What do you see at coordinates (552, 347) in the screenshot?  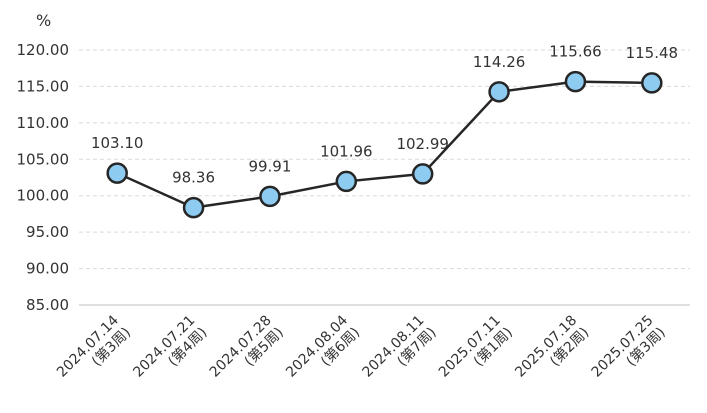 I see `x-tick-label: 2025.07.18(第2周)` at bounding box center [552, 347].